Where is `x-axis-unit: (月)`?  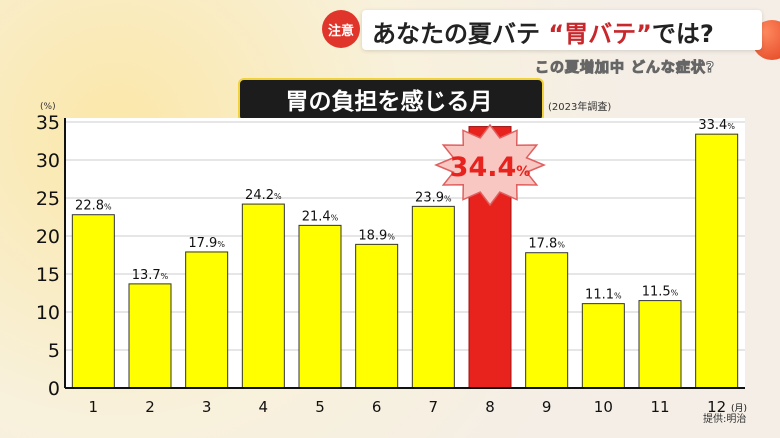
x-axis-unit: (月) is located at coordinates (739, 408).